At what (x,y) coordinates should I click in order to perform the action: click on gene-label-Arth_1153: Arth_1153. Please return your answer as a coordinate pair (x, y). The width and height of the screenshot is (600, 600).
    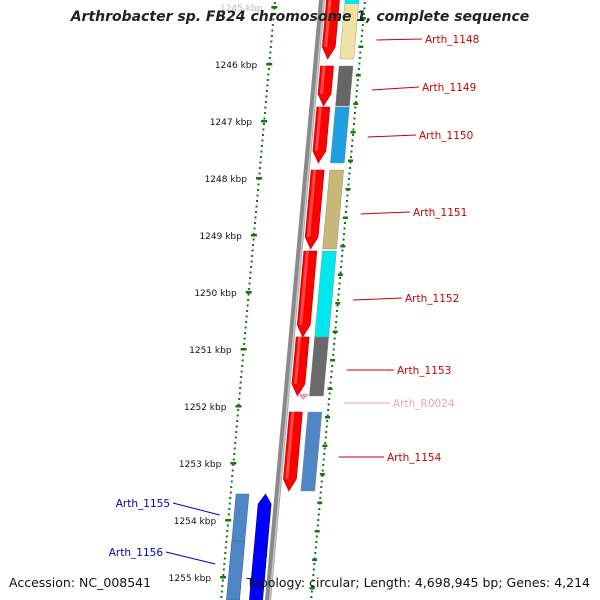
    Looking at the image, I should click on (424, 371).